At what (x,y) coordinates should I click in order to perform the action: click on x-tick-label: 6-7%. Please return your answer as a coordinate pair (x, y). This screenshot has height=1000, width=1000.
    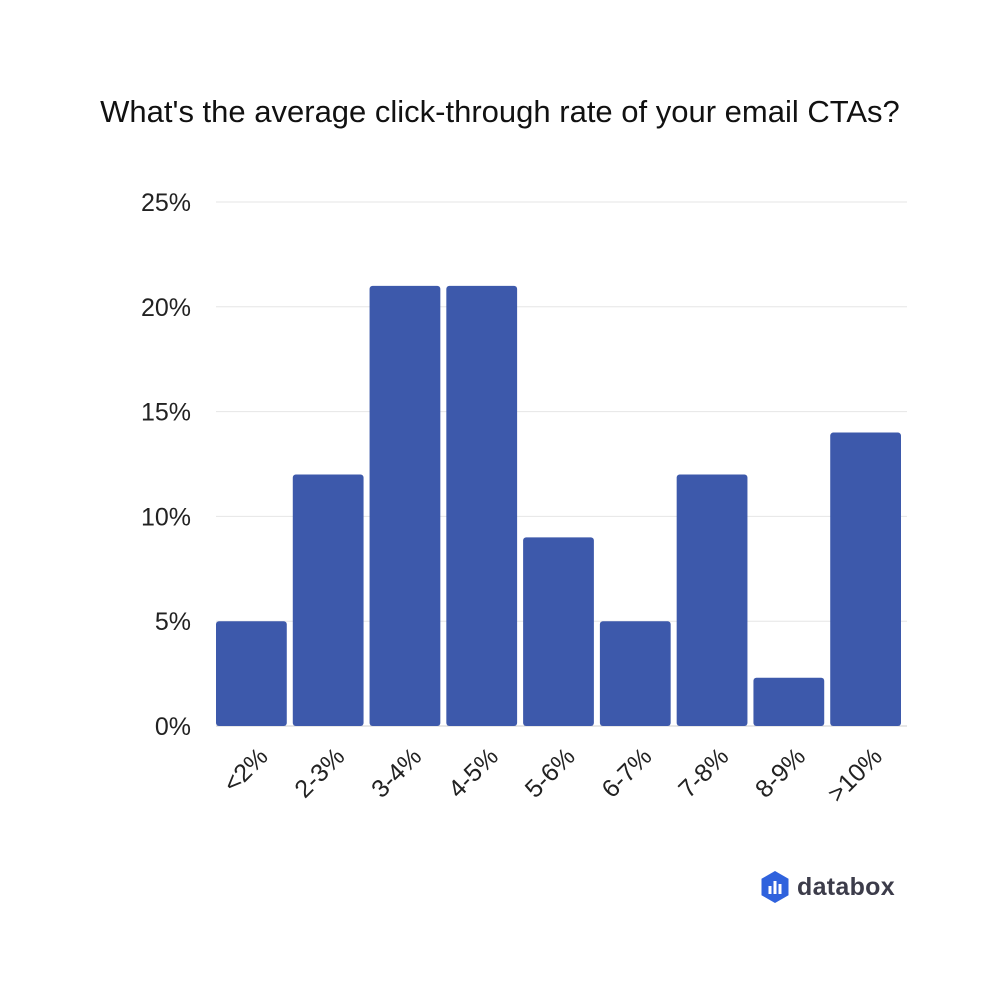
    Looking at the image, I should click on (626, 772).